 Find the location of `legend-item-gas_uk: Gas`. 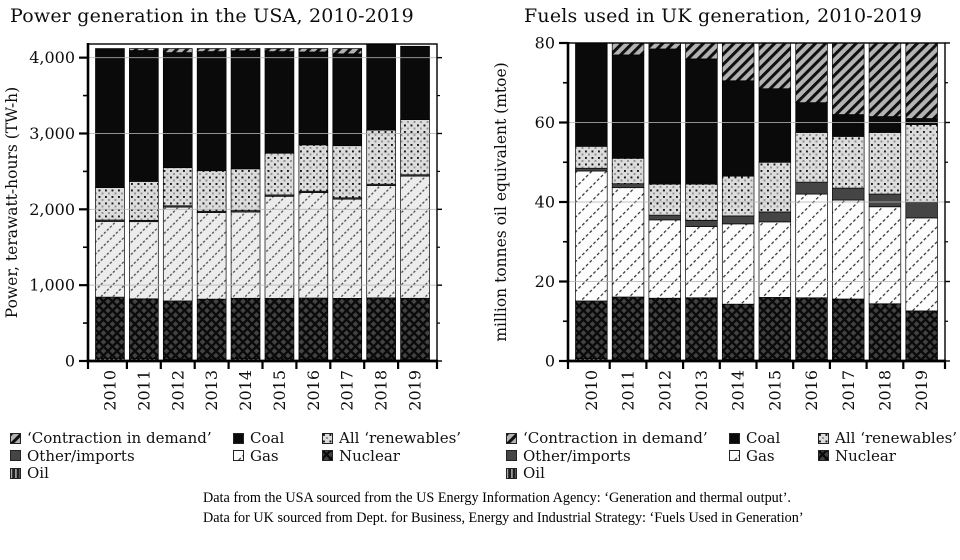

legend-item-gas_uk: Gas is located at coordinates (277, 456).